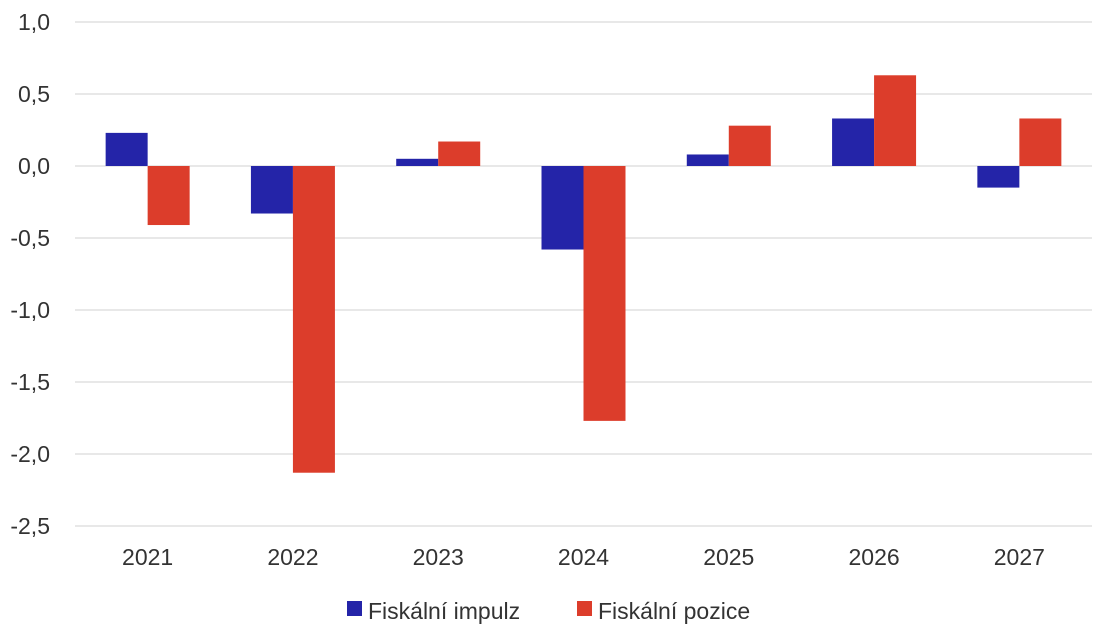  What do you see at coordinates (30, 526) in the screenshot?
I see `y-tick-label: -2,5` at bounding box center [30, 526].